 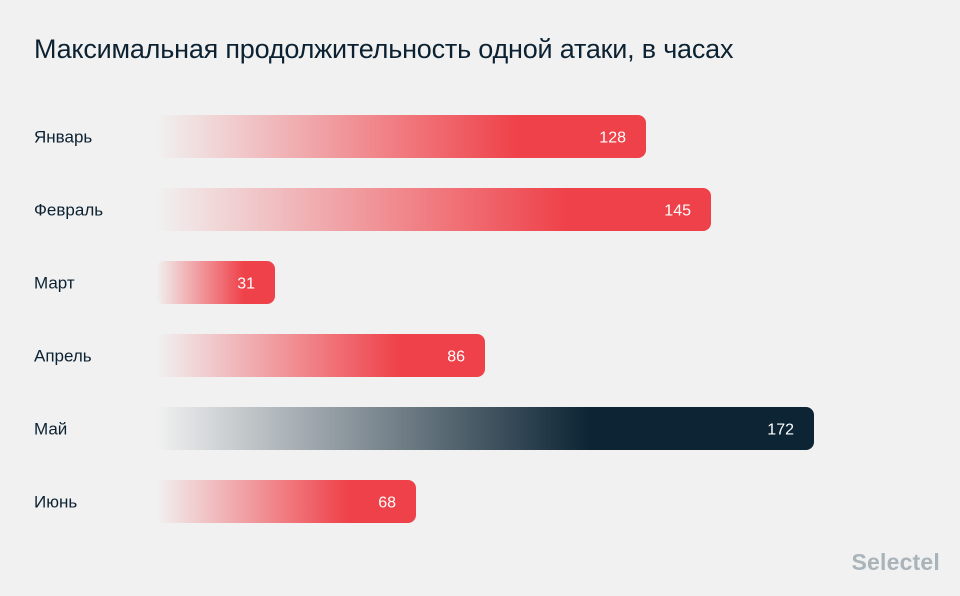 I want to click on category-label: Март, so click(x=54, y=283).